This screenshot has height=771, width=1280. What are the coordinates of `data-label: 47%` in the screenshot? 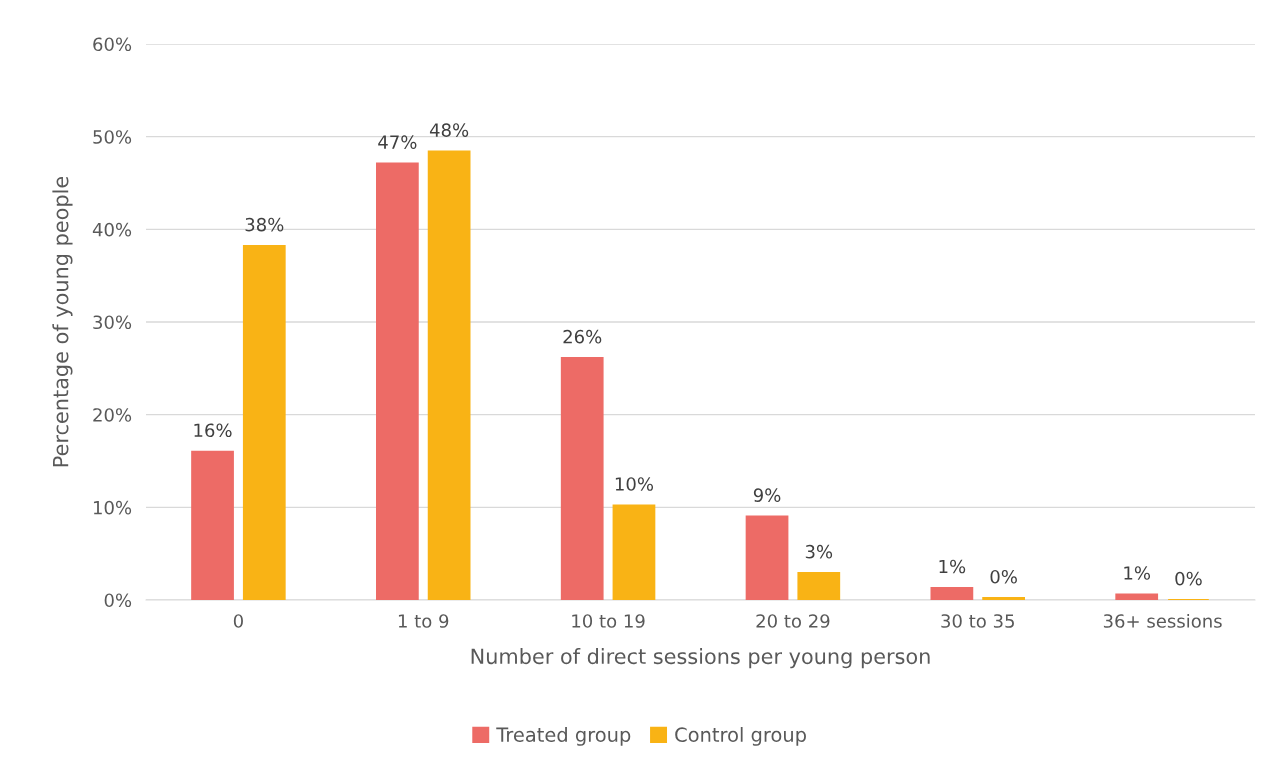 It's located at (397, 142).